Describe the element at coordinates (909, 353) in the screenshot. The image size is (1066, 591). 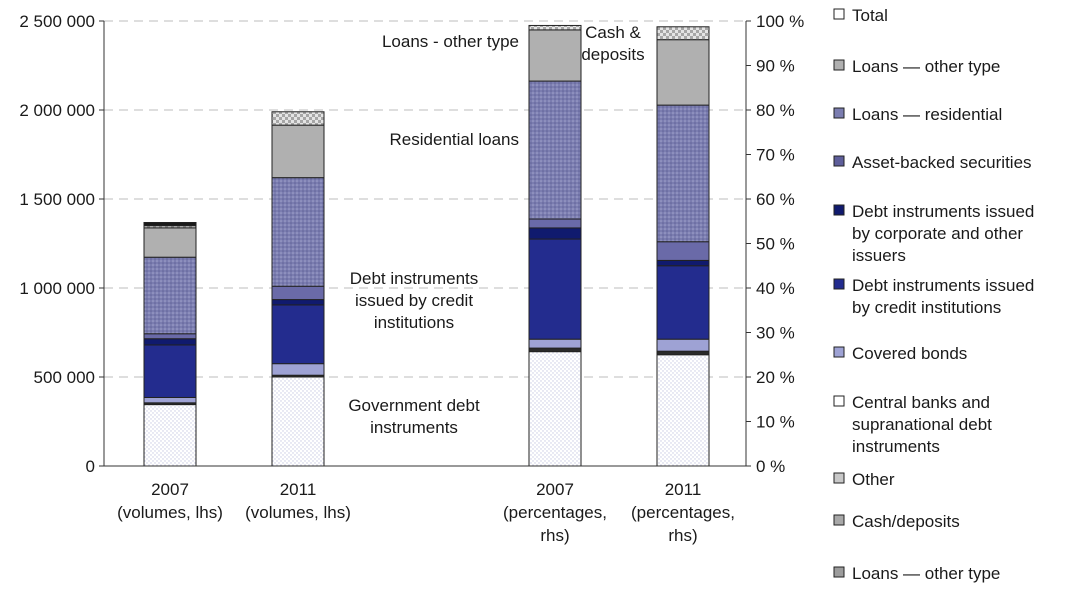
I see `legend-label: Covered bonds` at that location.